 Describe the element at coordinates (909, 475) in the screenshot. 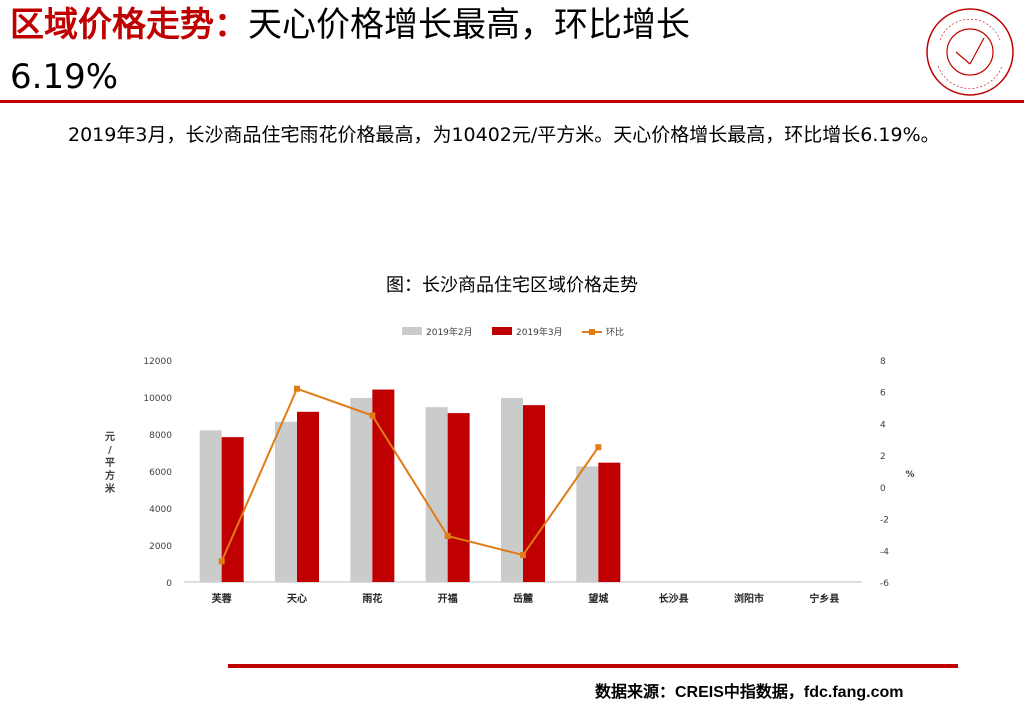

I see `y2-axis-label: %` at that location.